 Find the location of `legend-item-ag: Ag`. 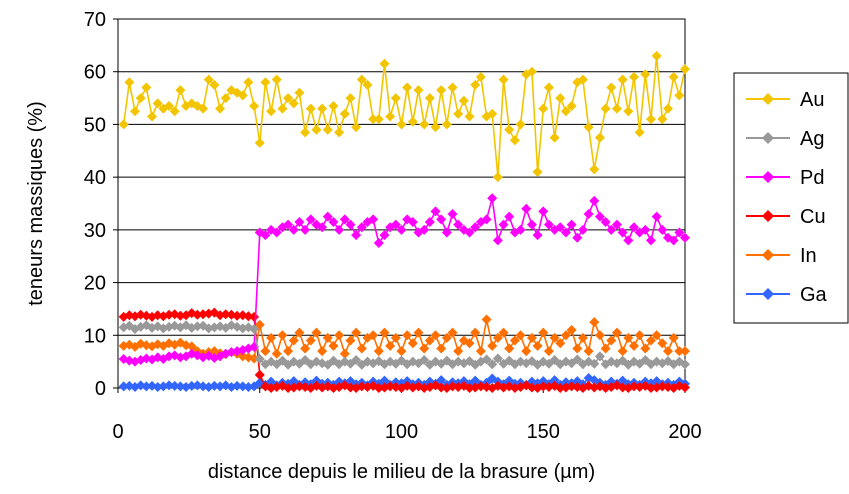

legend-item-ag: Ag is located at coordinates (785, 139).